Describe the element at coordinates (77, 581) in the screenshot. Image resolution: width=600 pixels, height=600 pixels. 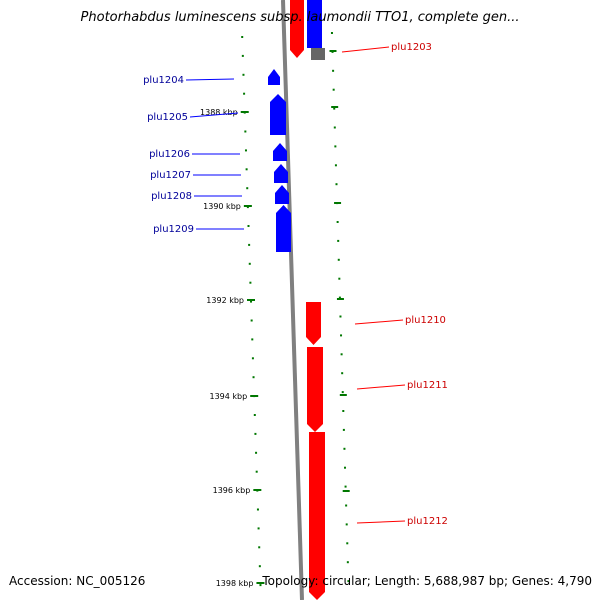
I see `accession-text: Accession: NC_005126` at that location.